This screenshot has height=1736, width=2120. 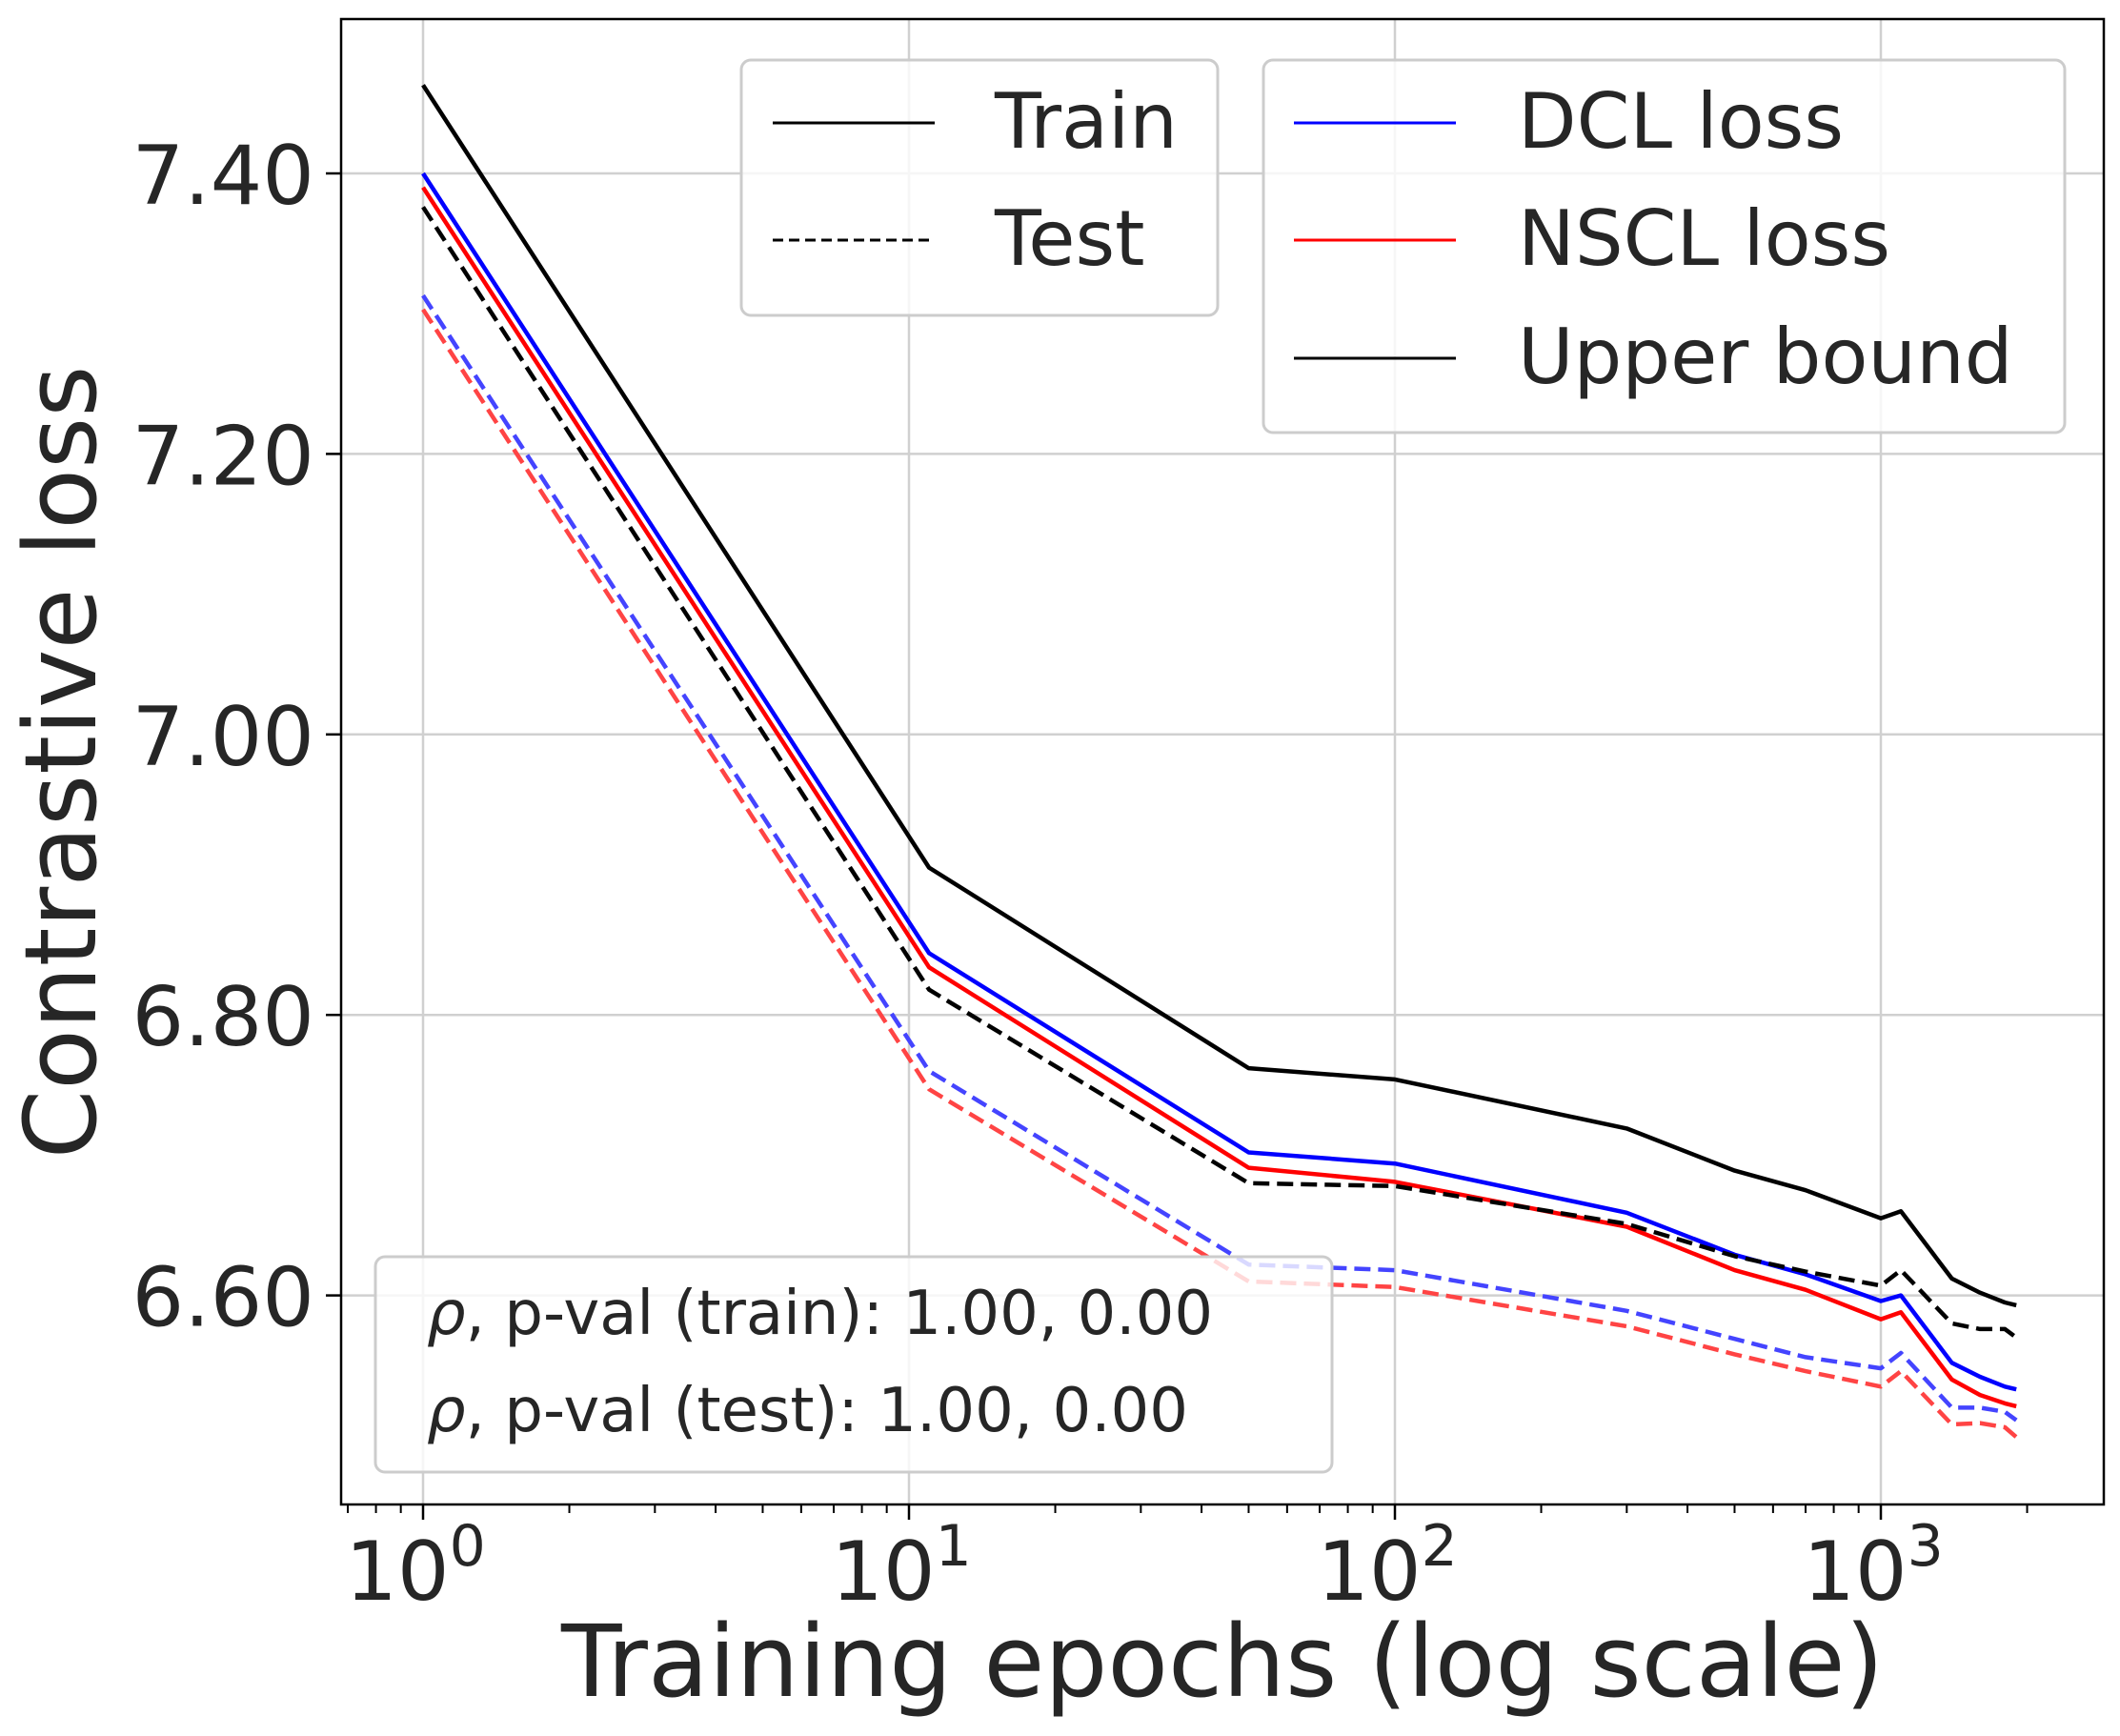 I want to click on annotation-box, so click(x=854, y=1364).